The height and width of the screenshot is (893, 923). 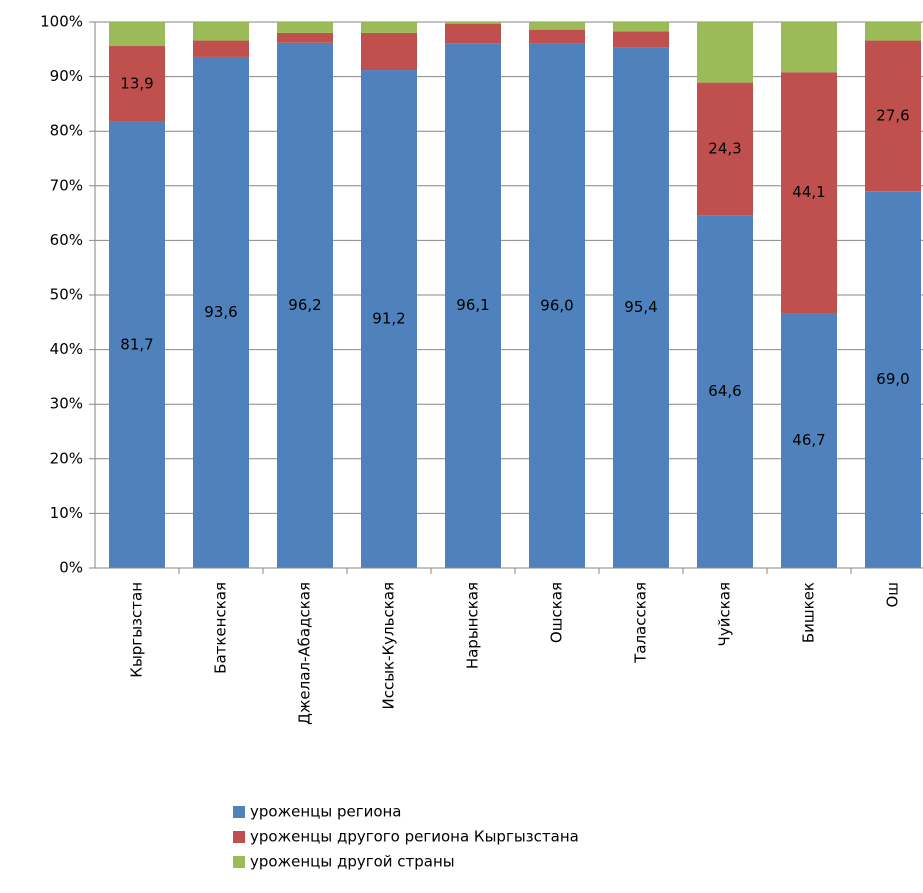 I want to click on y-tick-label: 20%, so click(x=66, y=458).